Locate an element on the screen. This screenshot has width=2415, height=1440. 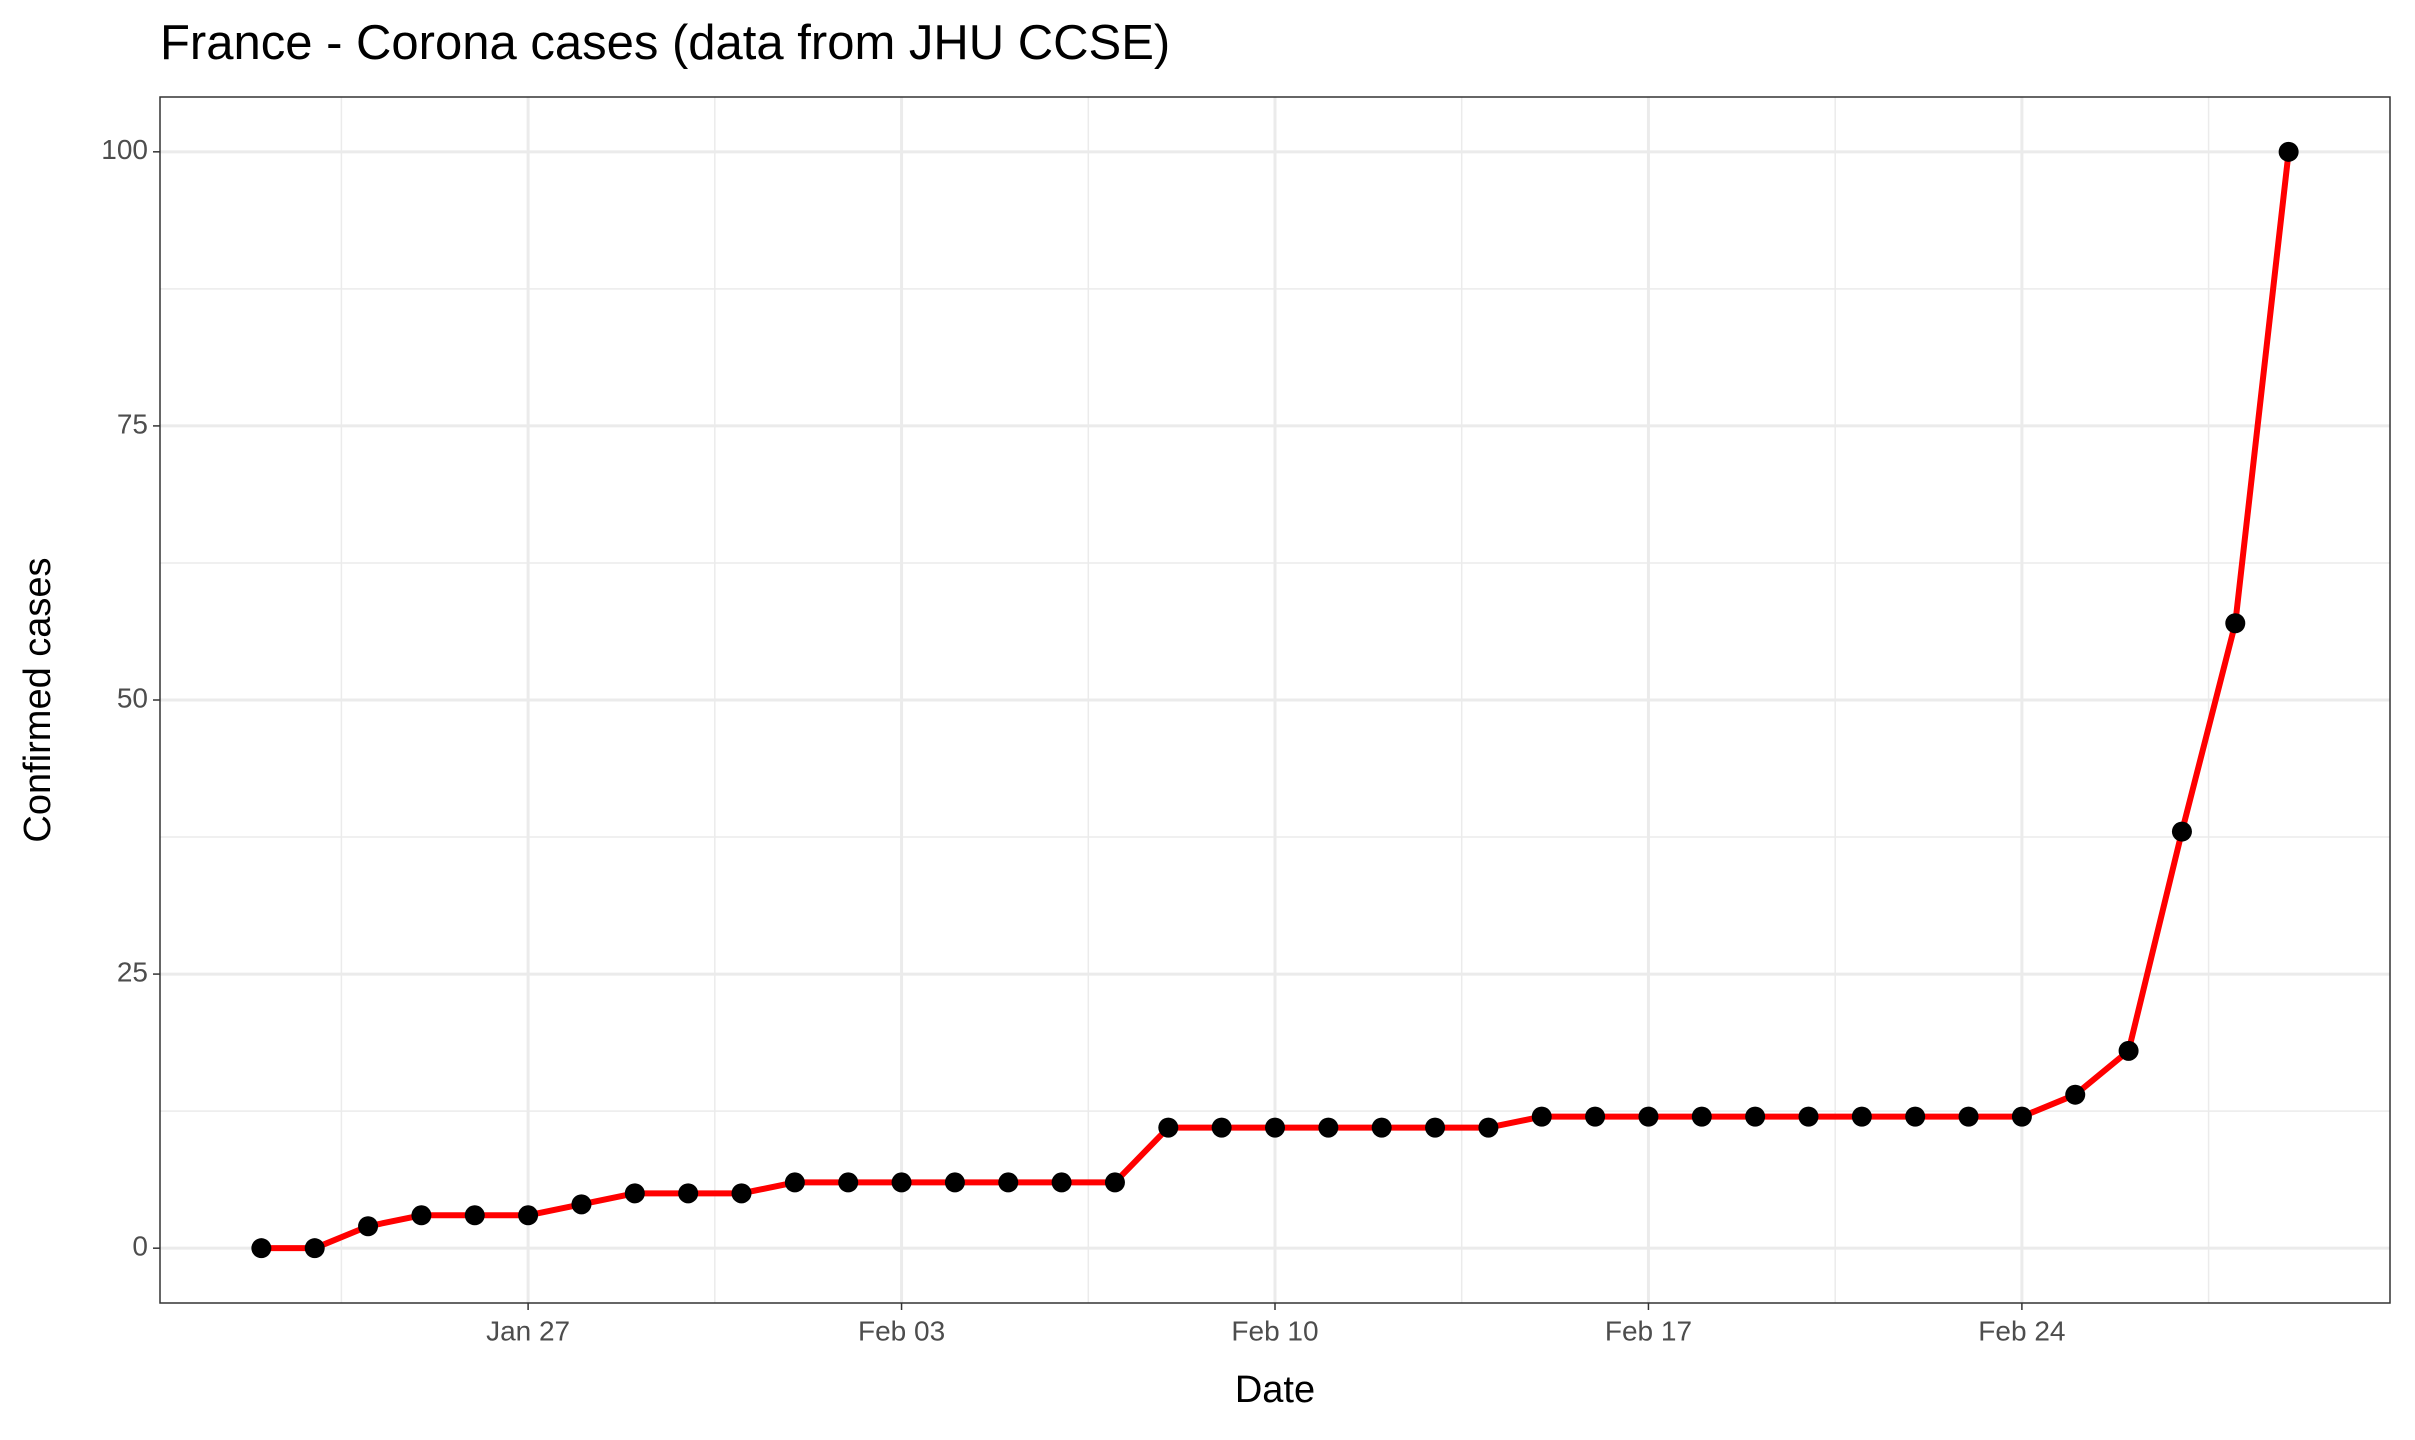
y-tick-label: 25 is located at coordinates (132, 971).